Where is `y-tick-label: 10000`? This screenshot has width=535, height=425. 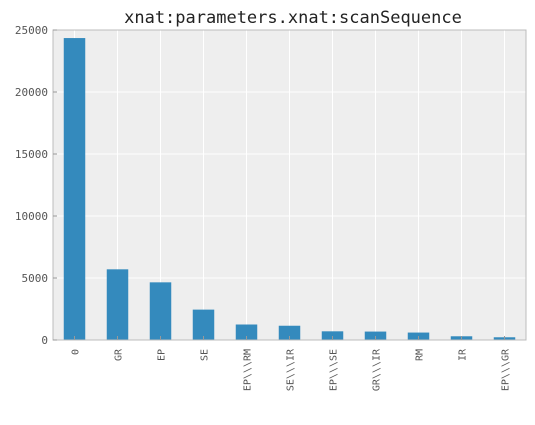
y-tick-label: 10000 is located at coordinates (31, 216).